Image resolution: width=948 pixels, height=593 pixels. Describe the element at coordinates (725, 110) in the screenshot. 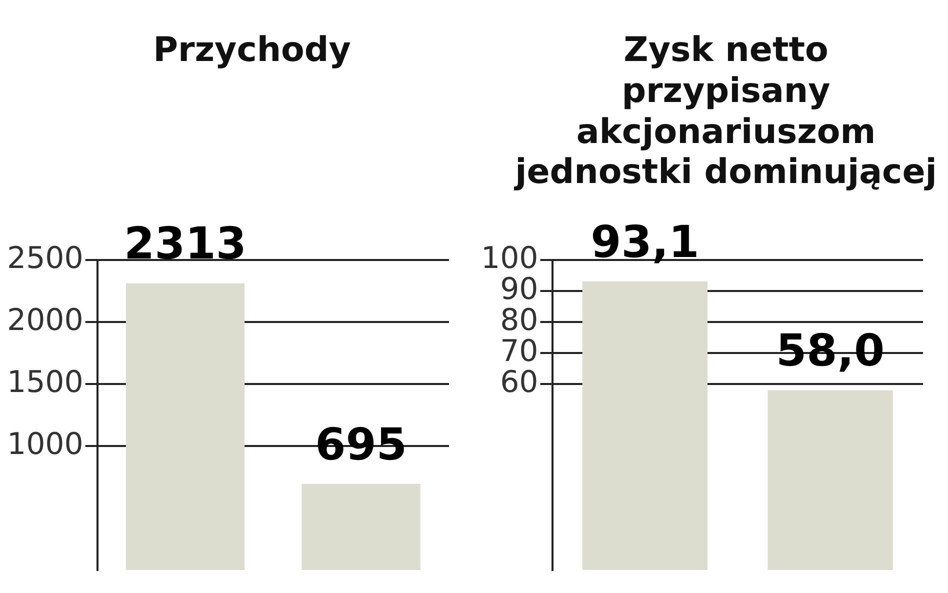

I see `chart-title: Zysk netto przypisany akcjonariuszom jednostki dominującej` at that location.